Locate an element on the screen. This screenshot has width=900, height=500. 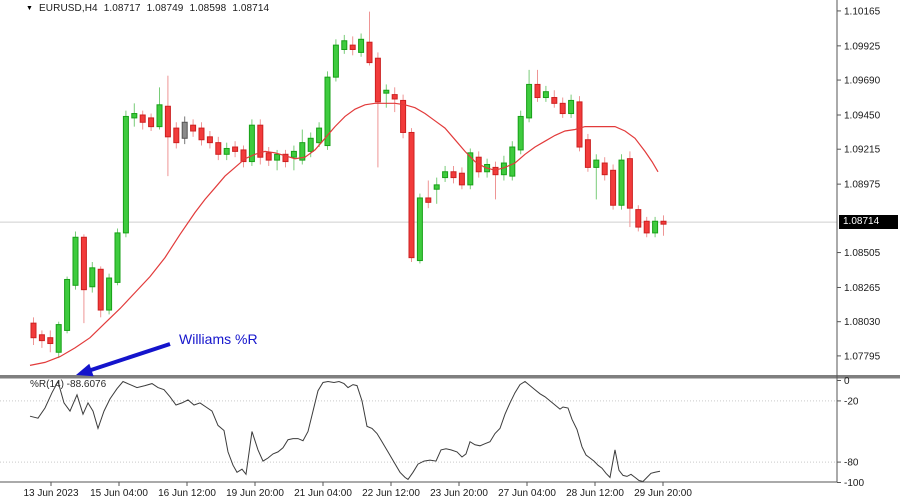
time-axis-label: 23 Jun 20:00 is located at coordinates (459, 493).